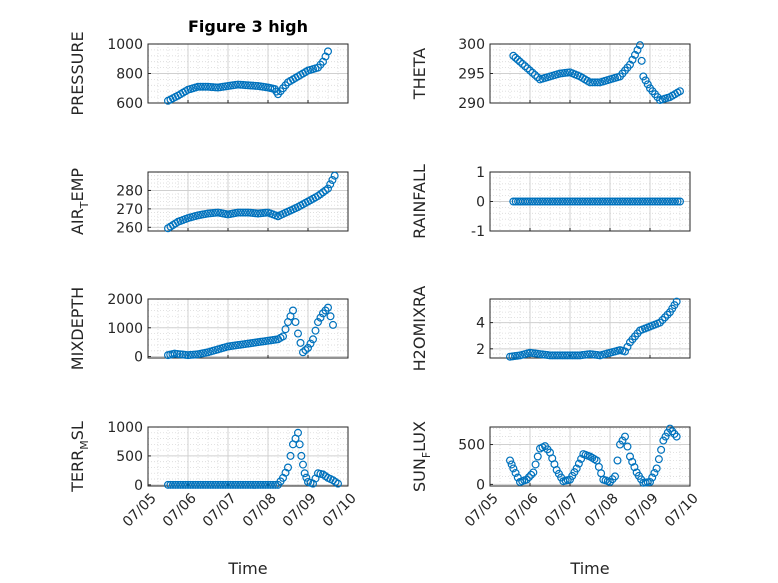 This screenshot has width=778, height=583. What do you see at coordinates (251, 331) in the screenshot?
I see `series-mixdepth` at bounding box center [251, 331].